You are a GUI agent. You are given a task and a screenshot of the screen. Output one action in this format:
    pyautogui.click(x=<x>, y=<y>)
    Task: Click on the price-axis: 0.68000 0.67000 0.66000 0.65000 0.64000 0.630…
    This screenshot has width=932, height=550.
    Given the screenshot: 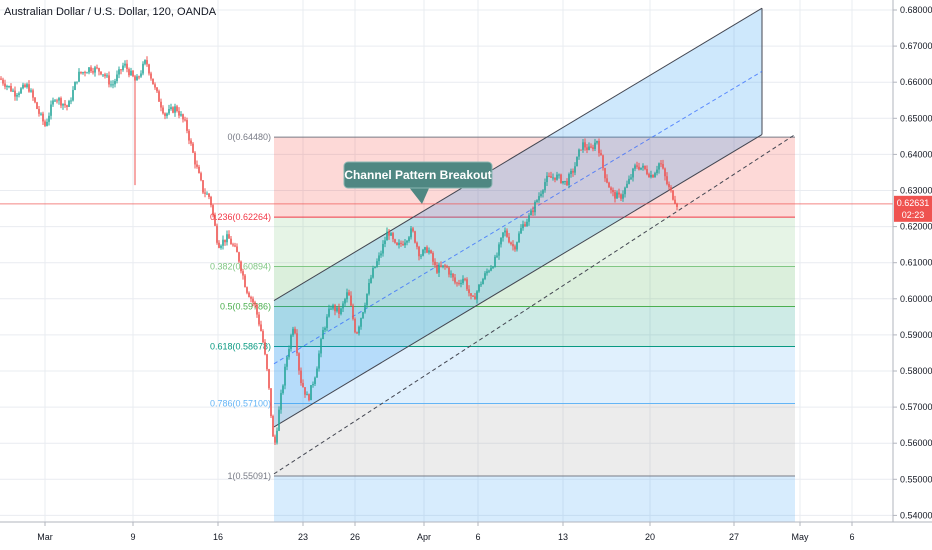 What is the action you would take?
    pyautogui.click(x=912, y=261)
    